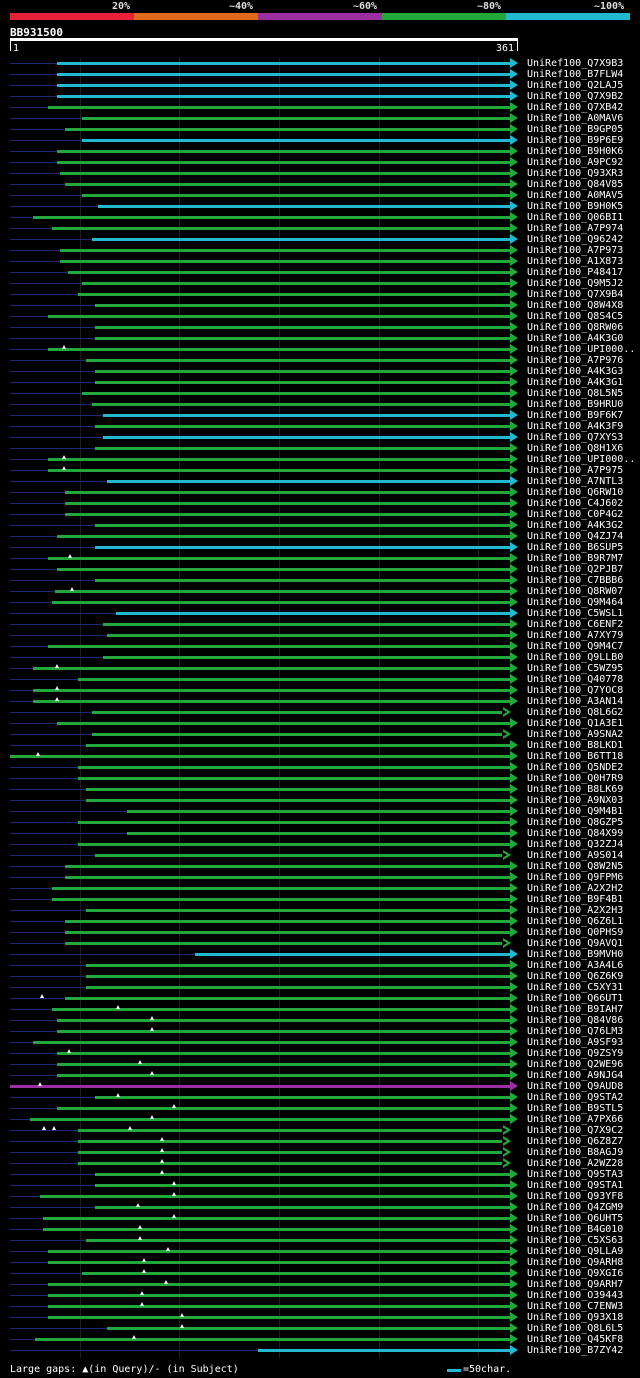 This screenshot has height=1378, width=640. I want to click on hit-label: UniRef100_B8LK69, so click(575, 789).